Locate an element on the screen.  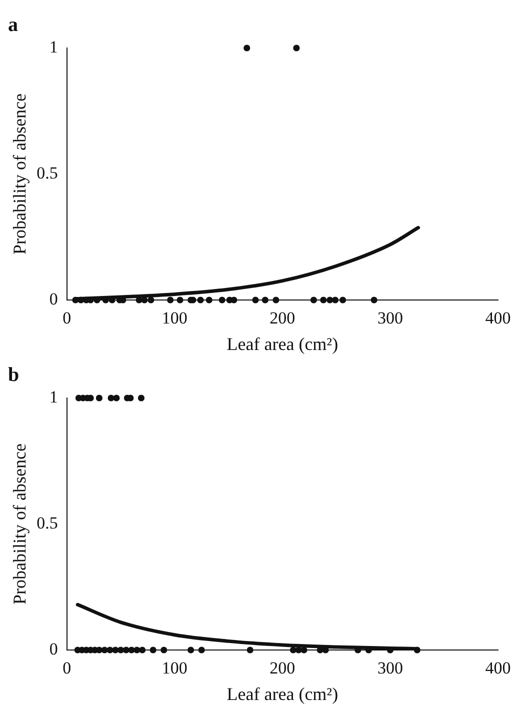
chart-title: b is located at coordinates (14, 375).